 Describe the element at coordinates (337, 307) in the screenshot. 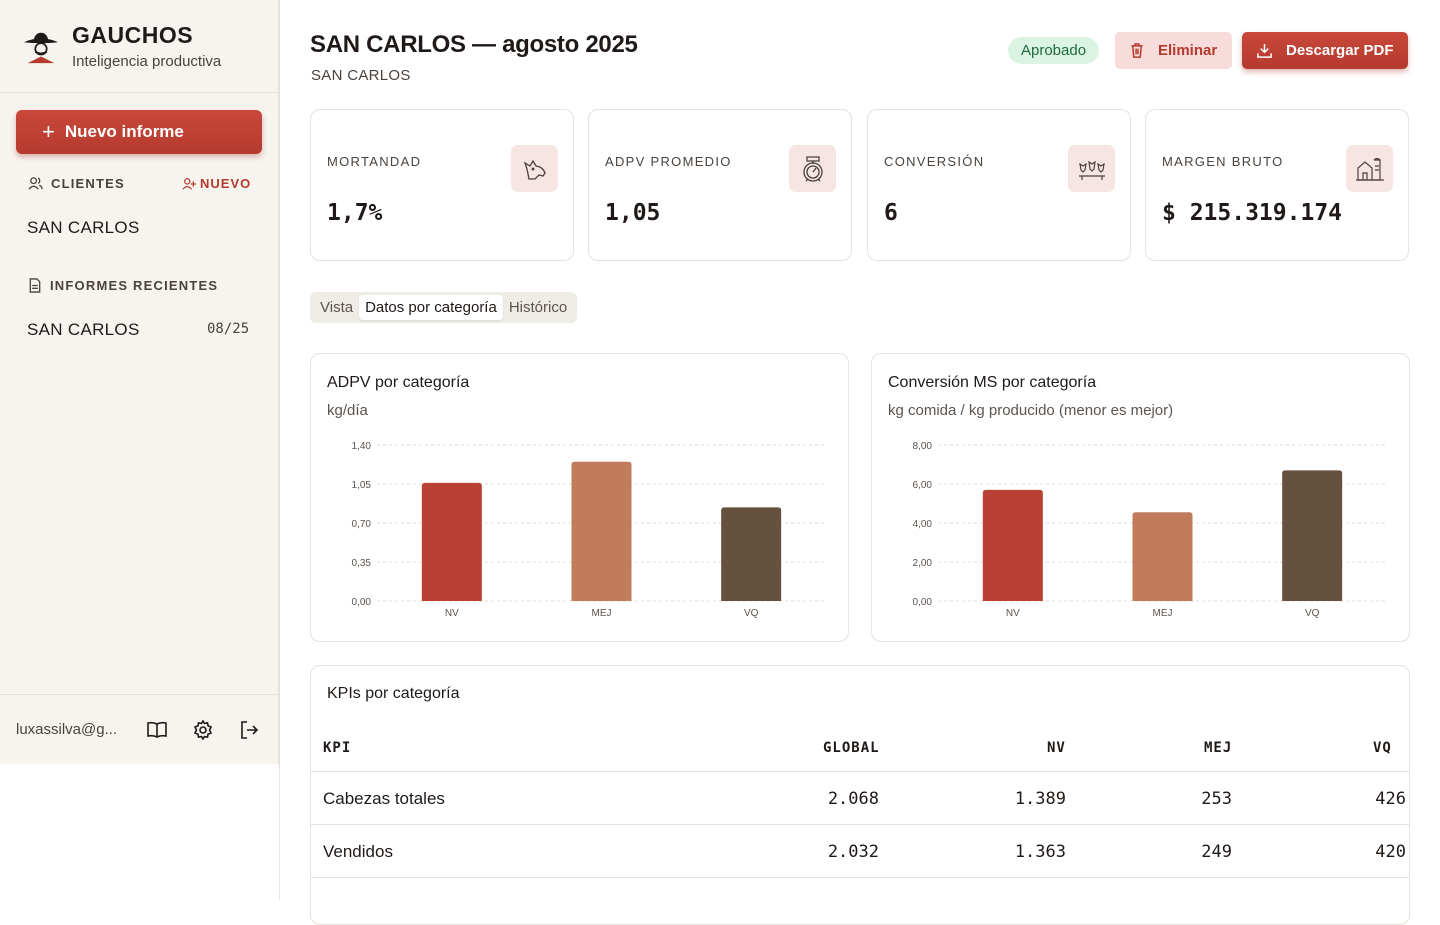

I see `tab-vista: Vista` at that location.